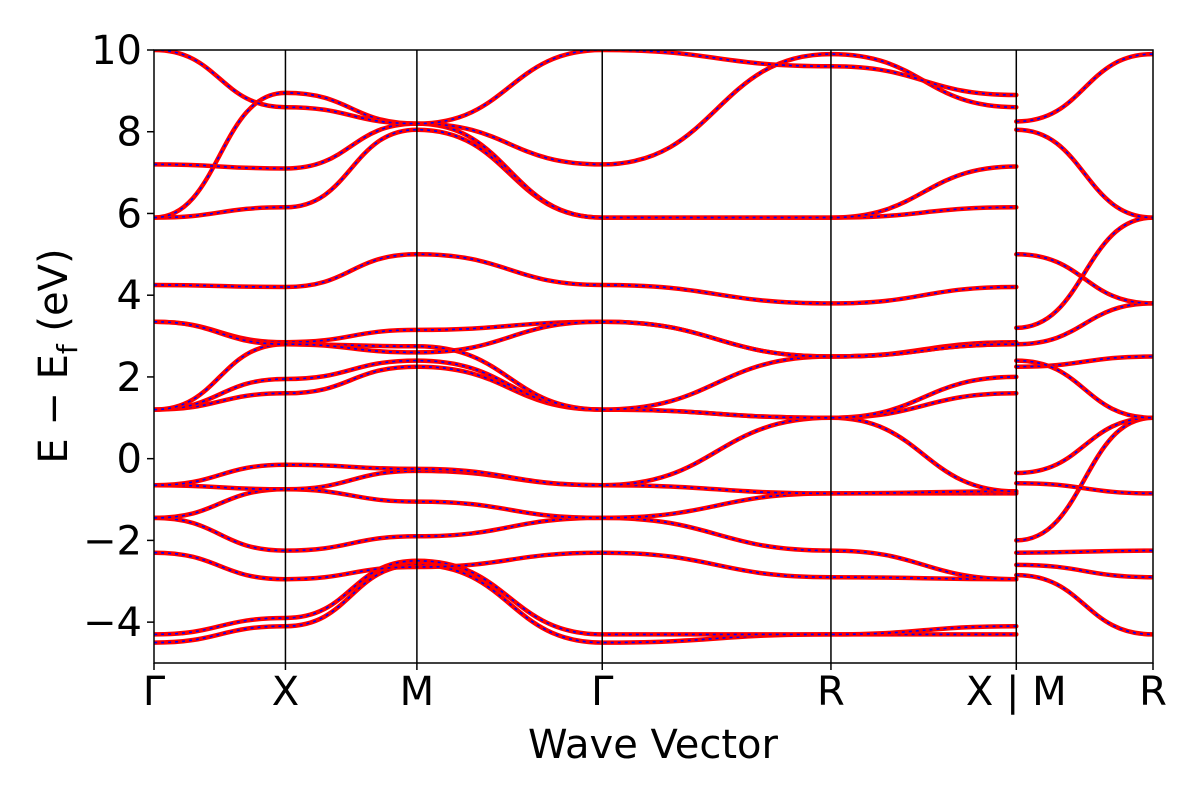 This screenshot has width=1200, height=800. What do you see at coordinates (54, 296) in the screenshot?
I see `y-axis-label-unit: (eV)` at bounding box center [54, 296].